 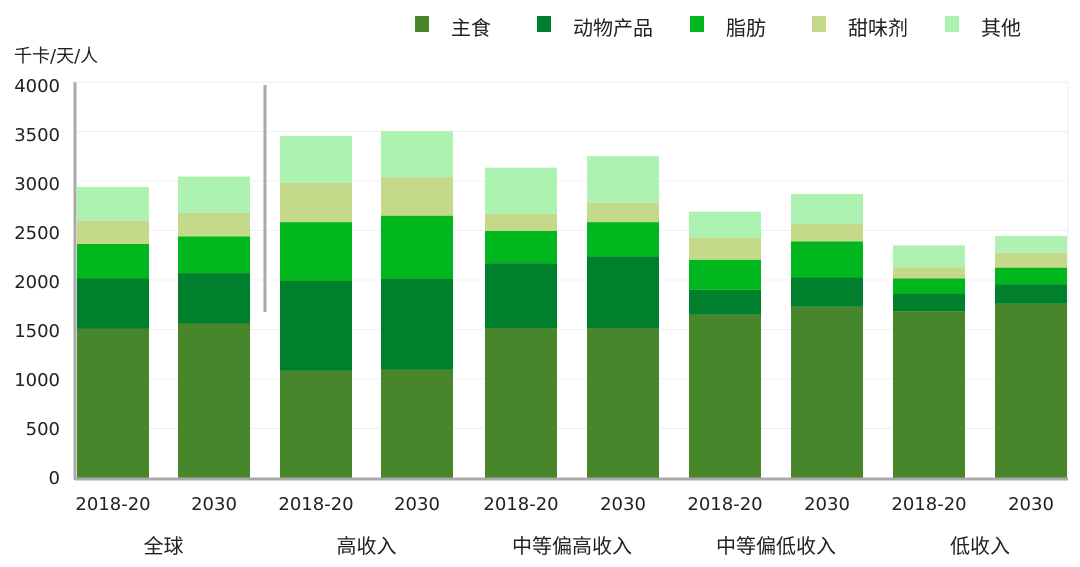 I want to click on legend-label: 其他, so click(x=1001, y=28).